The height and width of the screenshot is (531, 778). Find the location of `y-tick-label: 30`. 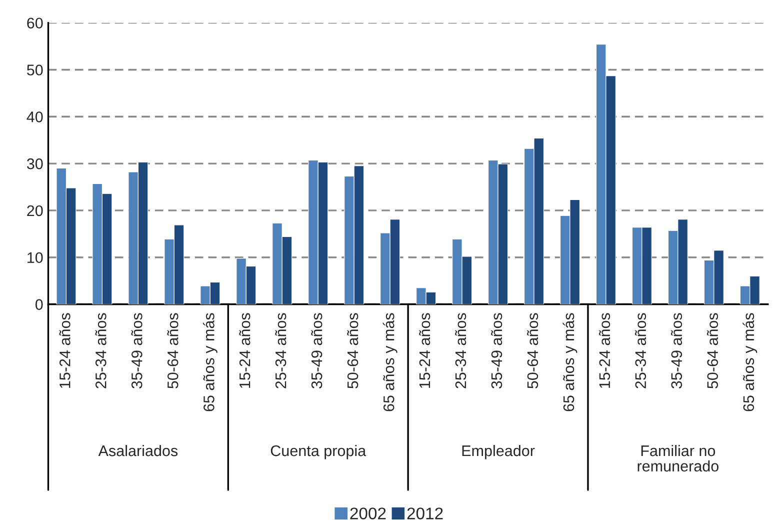

y-tick-label: 30 is located at coordinates (34, 164).